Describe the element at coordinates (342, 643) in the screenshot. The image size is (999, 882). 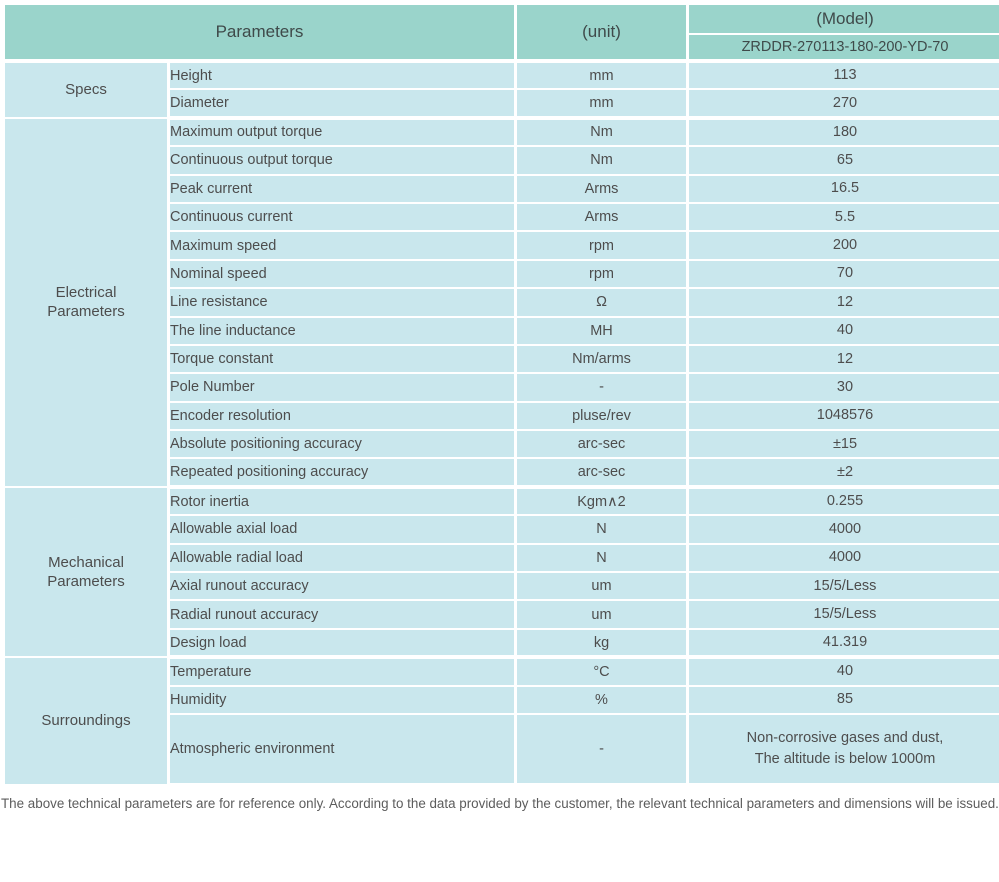
I see `parameter-name: Design load` at that location.